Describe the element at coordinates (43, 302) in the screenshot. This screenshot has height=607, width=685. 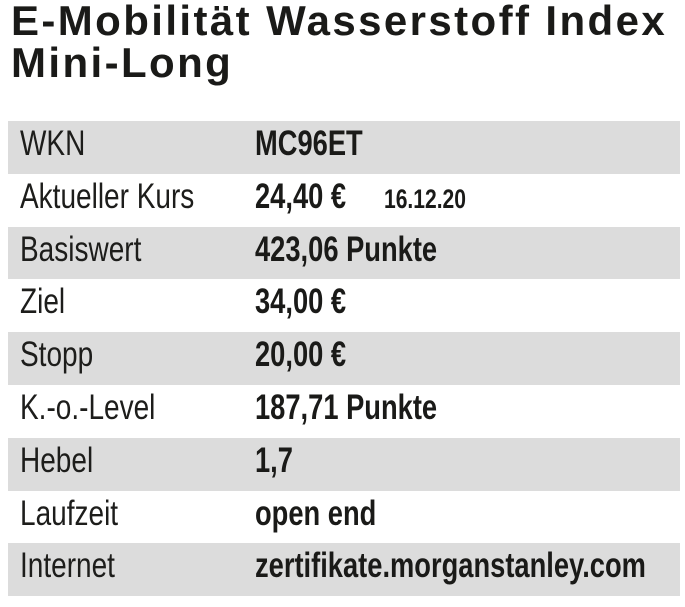
I see `row-label: Ziel` at that location.